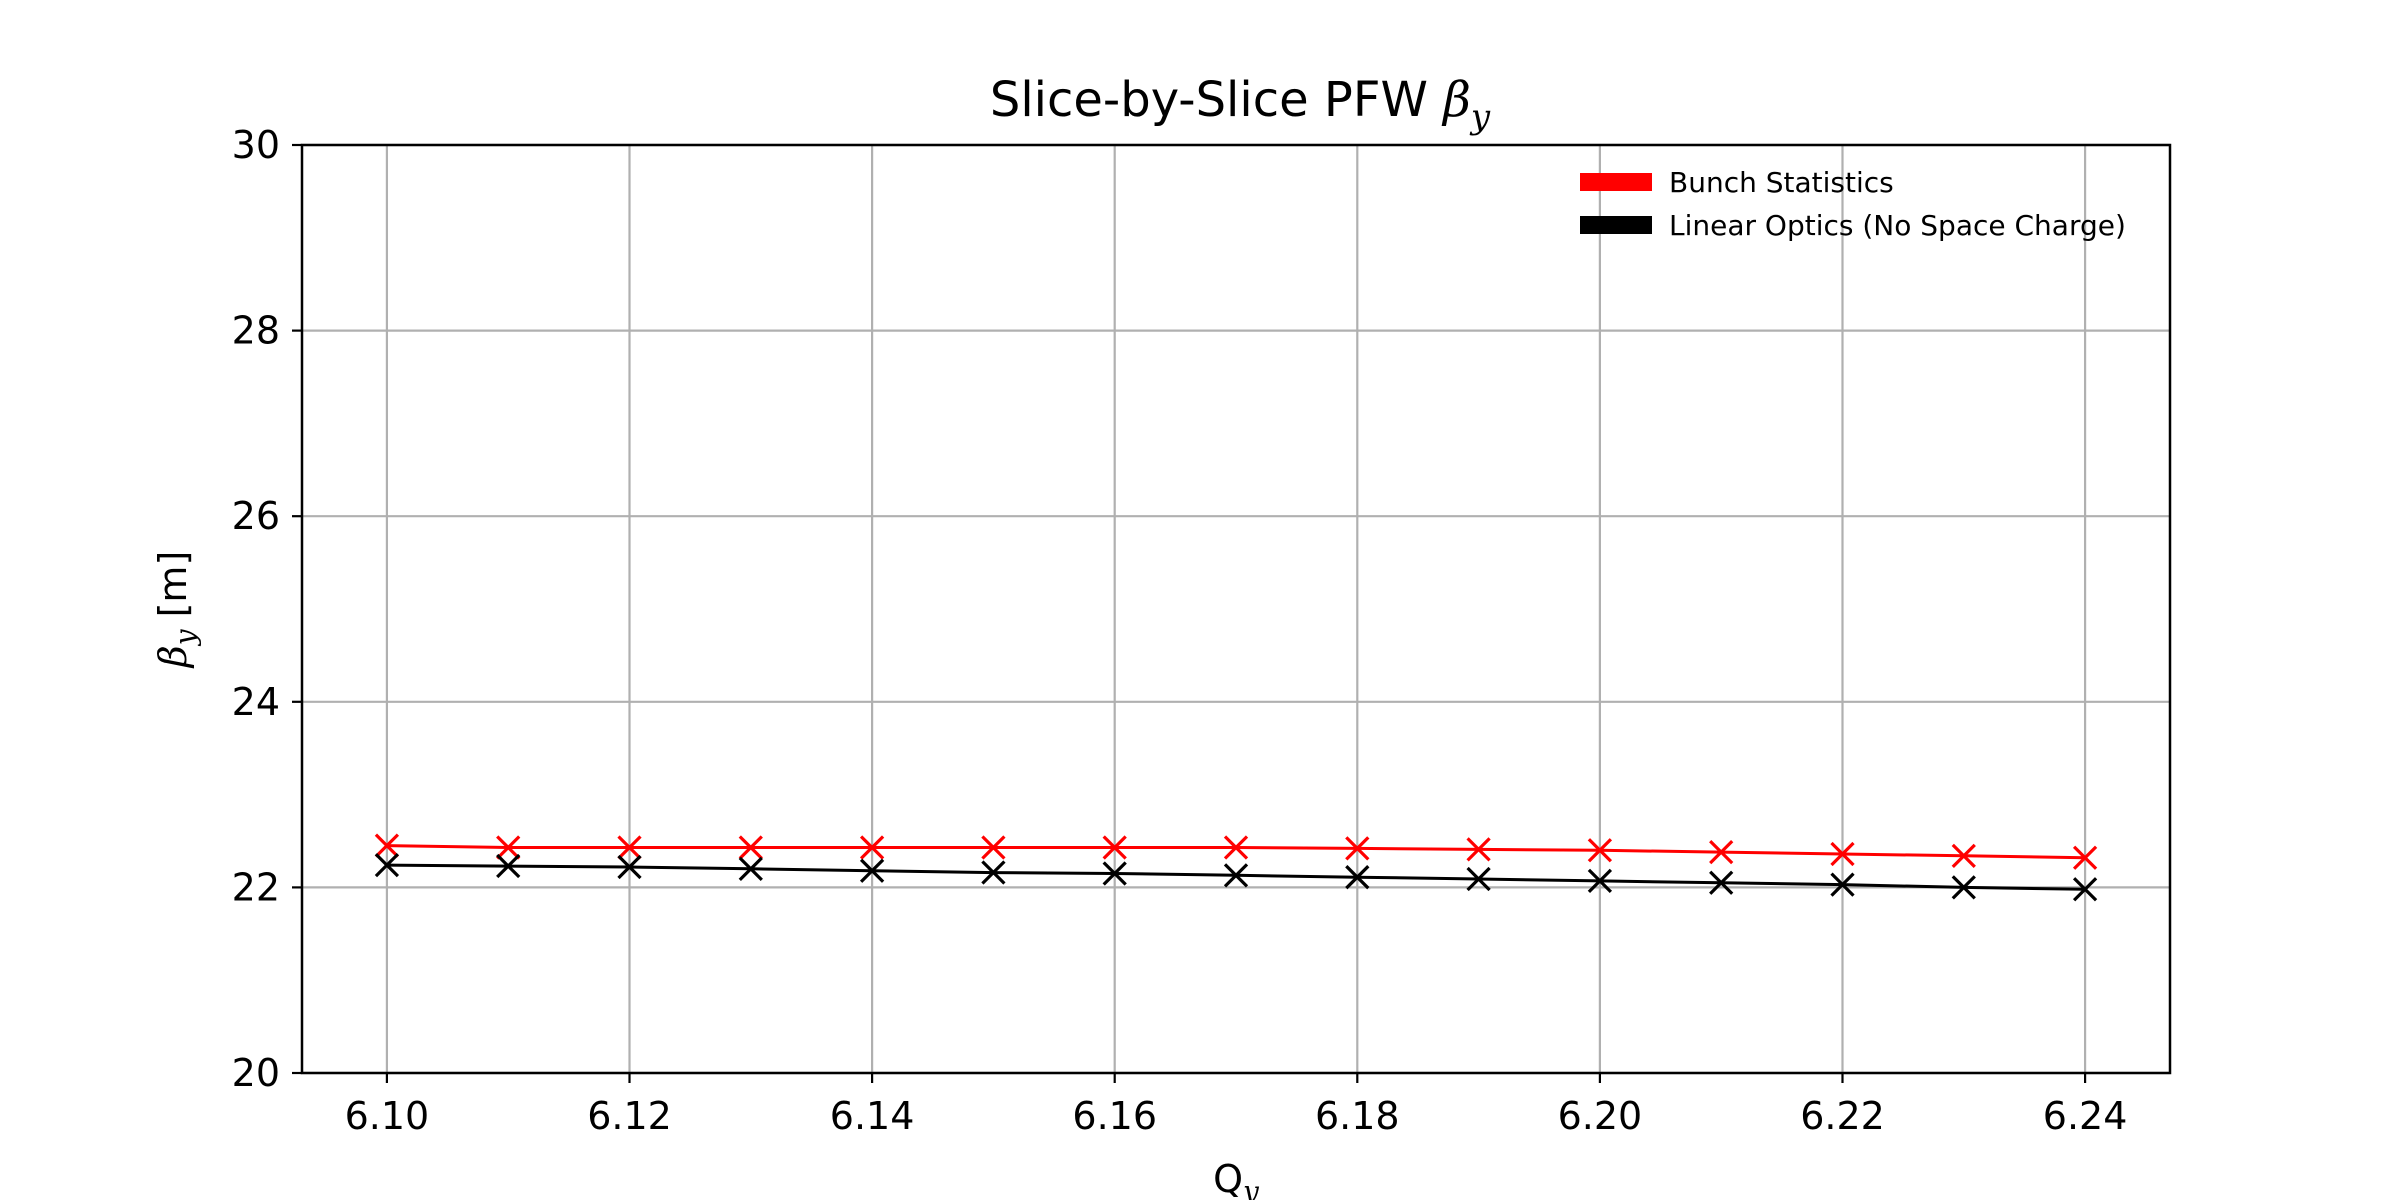 The image size is (2400, 1200). Describe the element at coordinates (1616, 225) in the screenshot. I see `legend-swatch-linear-optics` at that location.